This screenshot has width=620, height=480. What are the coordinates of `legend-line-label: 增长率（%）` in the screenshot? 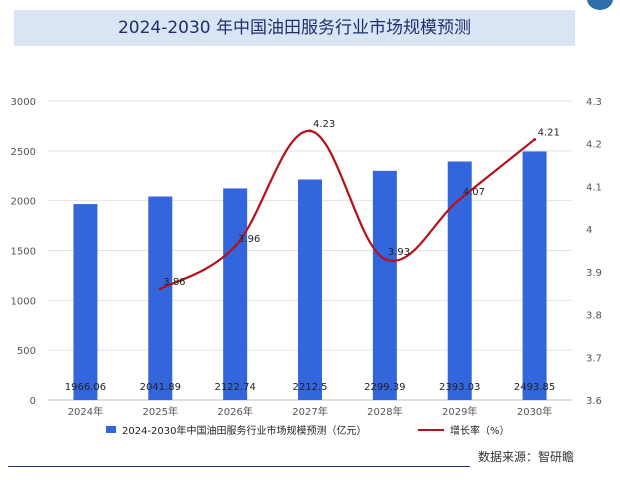 It's located at (480, 430).